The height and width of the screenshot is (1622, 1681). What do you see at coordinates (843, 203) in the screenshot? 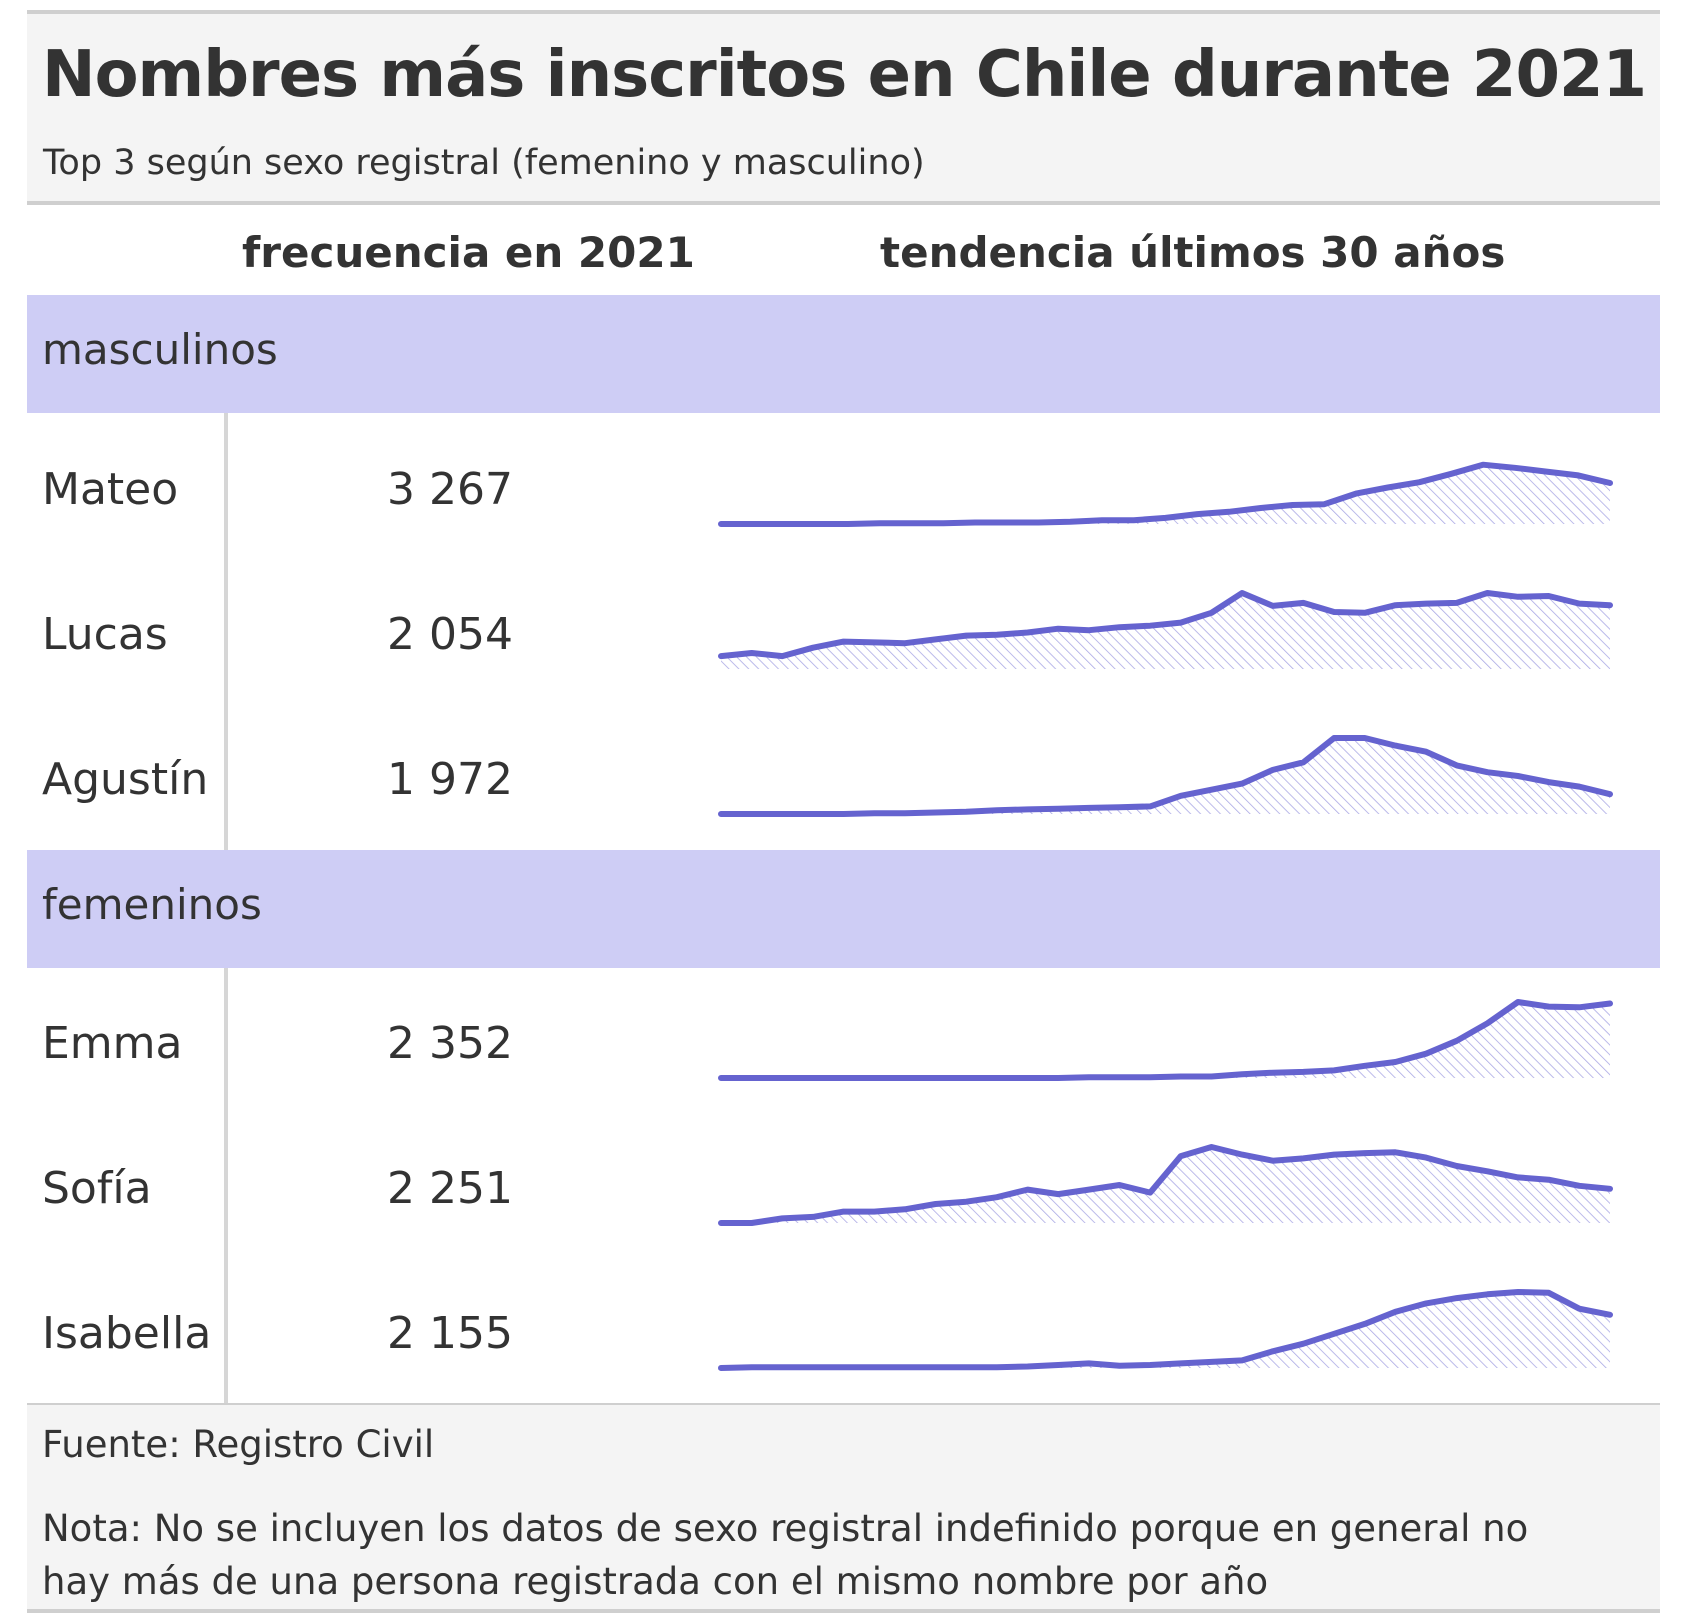
I see `header-rule` at bounding box center [843, 203].